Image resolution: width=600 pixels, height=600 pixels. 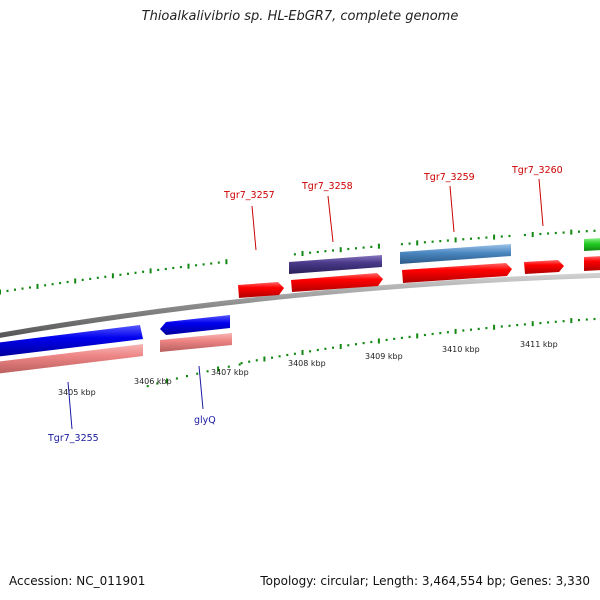 What do you see at coordinates (449, 177) in the screenshot?
I see `gene-label-tgr7-3259: Tgr7_3259` at bounding box center [449, 177].